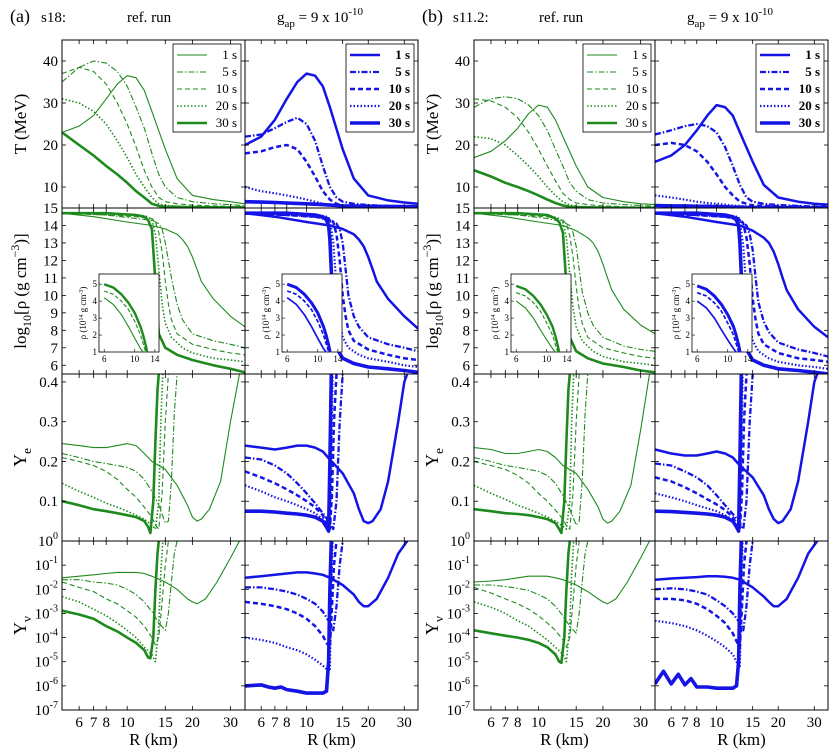 This screenshot has width=830, height=755. I want to click on y-label-part: log, so click(20, 337).